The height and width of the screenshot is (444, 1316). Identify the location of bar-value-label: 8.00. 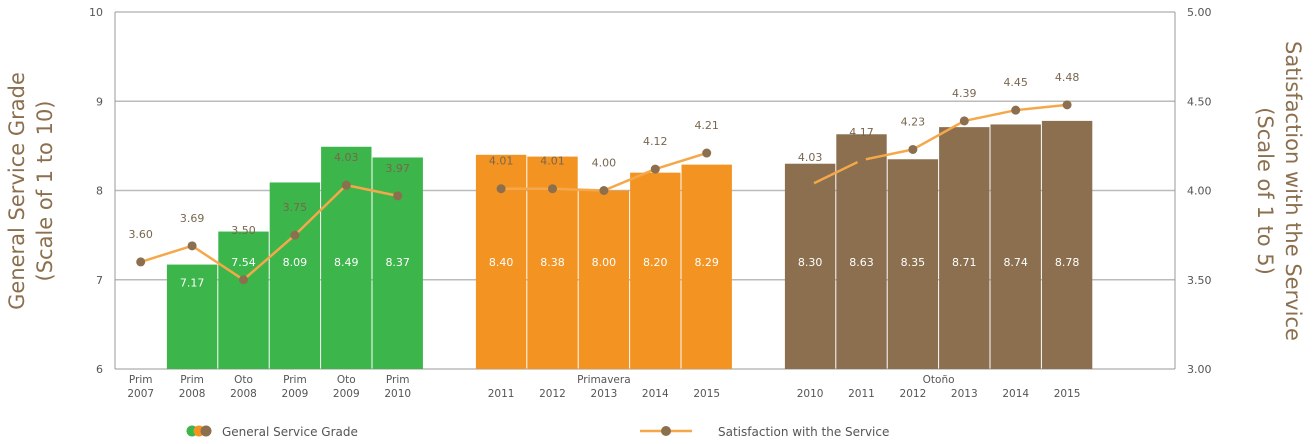
(604, 262).